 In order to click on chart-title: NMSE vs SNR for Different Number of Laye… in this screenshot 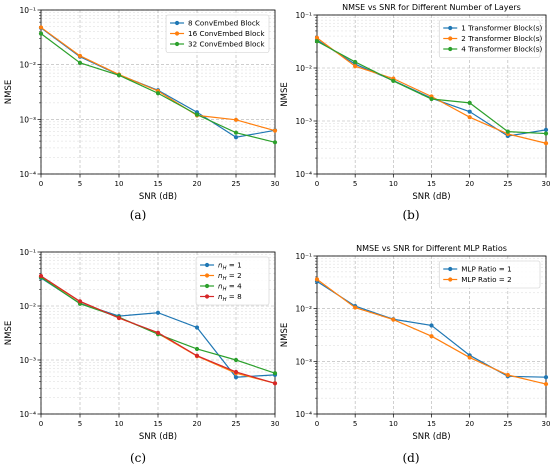, I will do `click(431, 7)`.